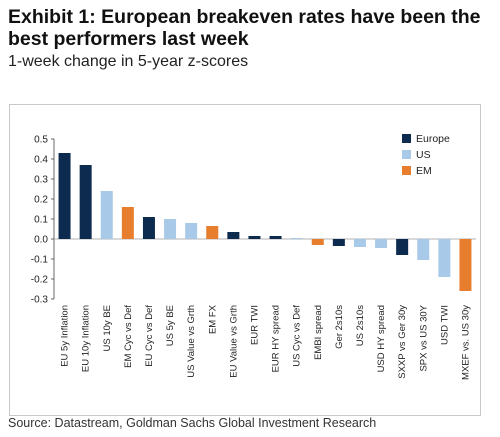 The width and height of the screenshot is (500, 437). What do you see at coordinates (465, 342) in the screenshot?
I see `x-tick-label: MXEF vs. US 30y` at bounding box center [465, 342].